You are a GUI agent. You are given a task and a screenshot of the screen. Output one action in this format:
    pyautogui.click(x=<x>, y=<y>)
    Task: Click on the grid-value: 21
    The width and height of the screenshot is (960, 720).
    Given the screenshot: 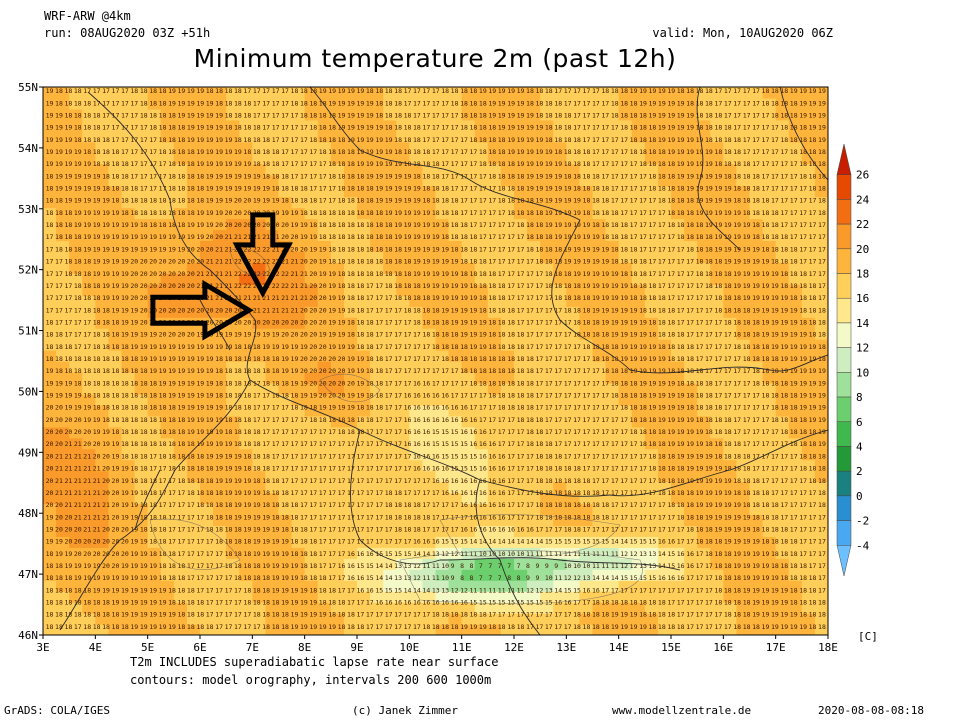 What is the action you would take?
    pyautogui.click(x=59, y=456)
    